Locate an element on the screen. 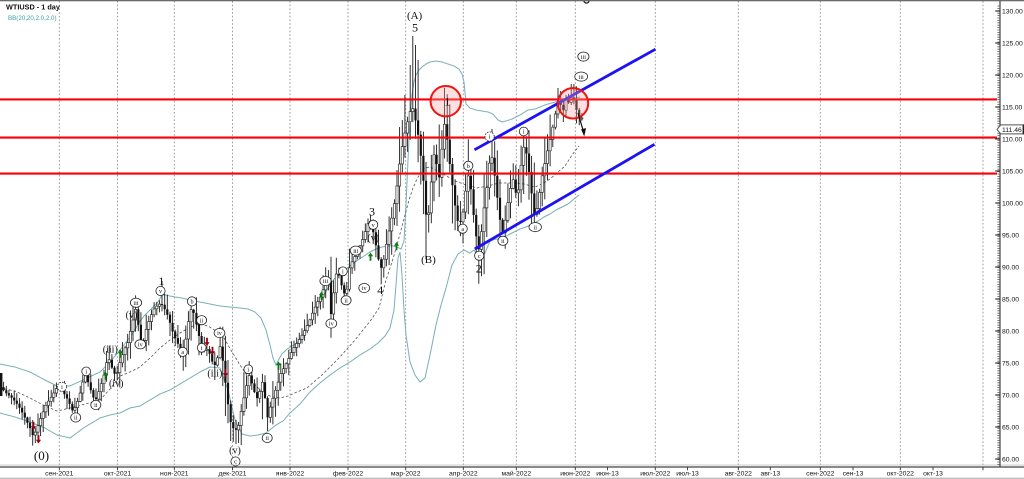  svg-text: 105.00 is located at coordinates (1012, 172).